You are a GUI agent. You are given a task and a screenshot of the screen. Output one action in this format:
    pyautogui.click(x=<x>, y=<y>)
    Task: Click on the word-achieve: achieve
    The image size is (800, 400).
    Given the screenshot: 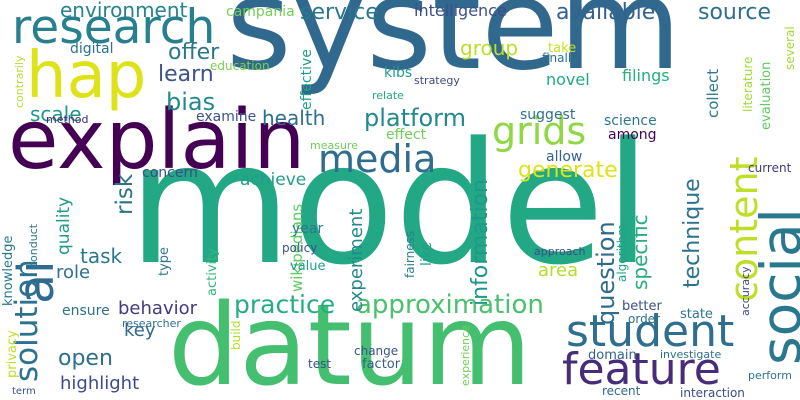 What is the action you would take?
    pyautogui.click(x=273, y=180)
    